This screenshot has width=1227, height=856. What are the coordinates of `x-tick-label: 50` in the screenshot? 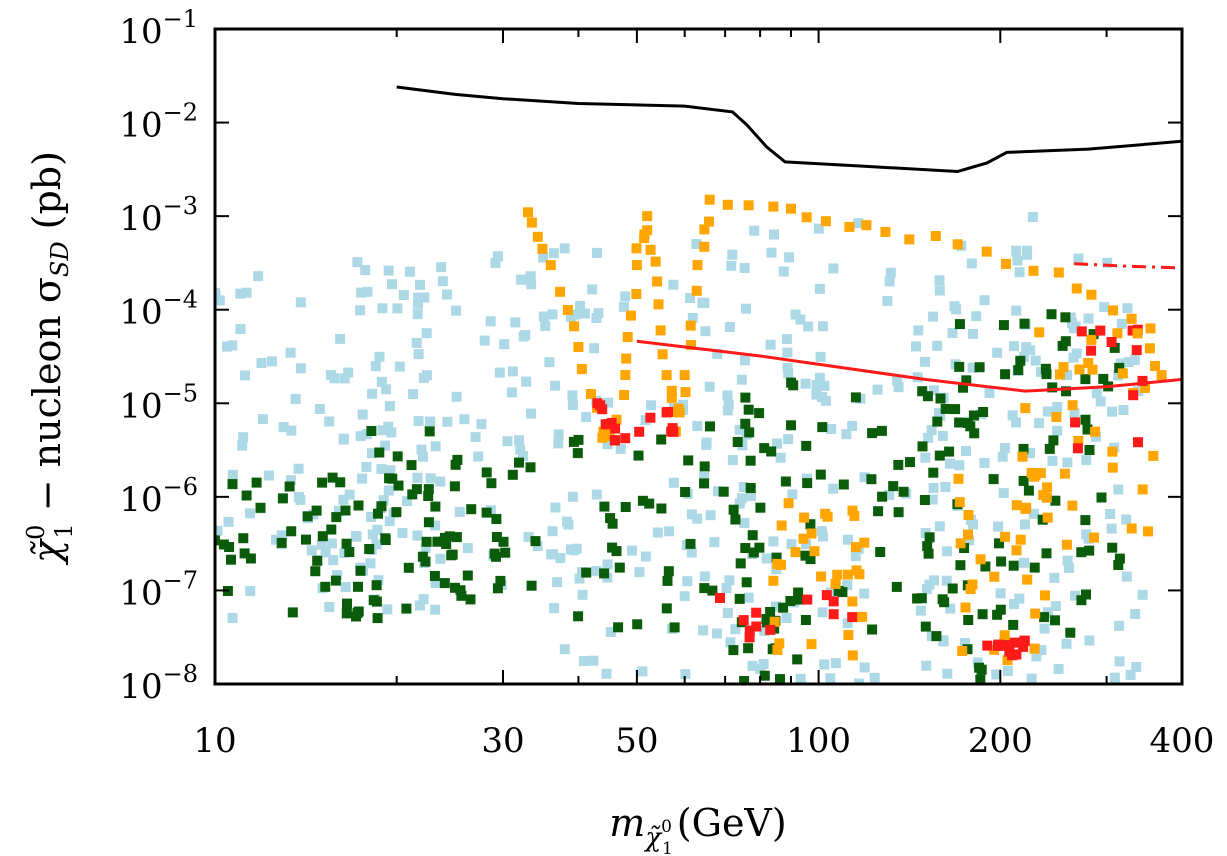 It's located at (636, 741).